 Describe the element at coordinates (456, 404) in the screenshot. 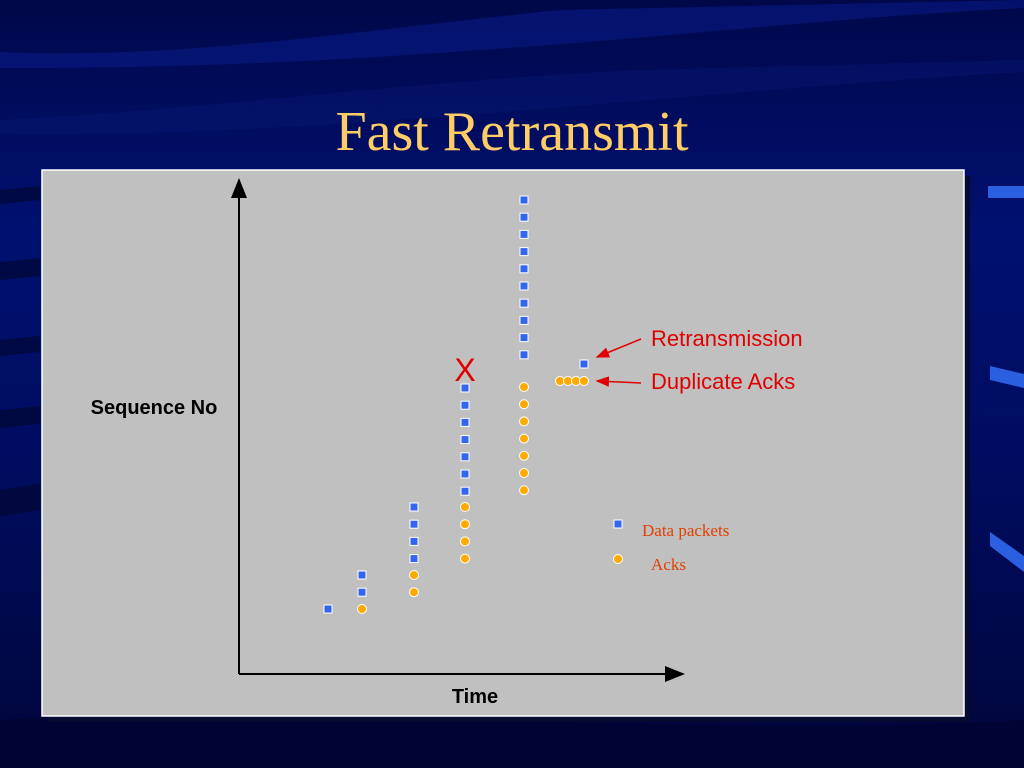

I see `packet-layer` at that location.